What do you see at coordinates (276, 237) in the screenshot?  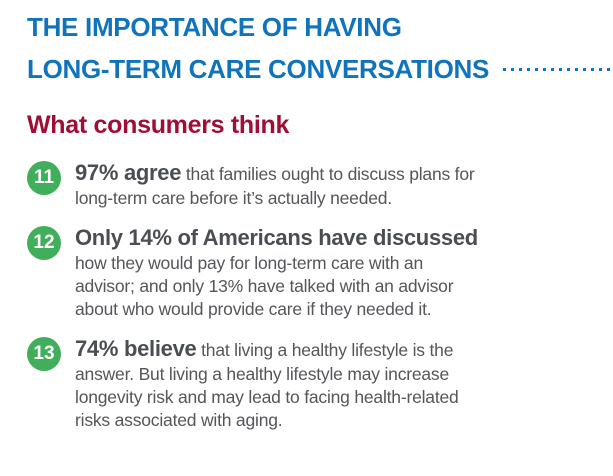 I see `item-lead-statistic: Only 14% of Americans have discussed` at bounding box center [276, 237].